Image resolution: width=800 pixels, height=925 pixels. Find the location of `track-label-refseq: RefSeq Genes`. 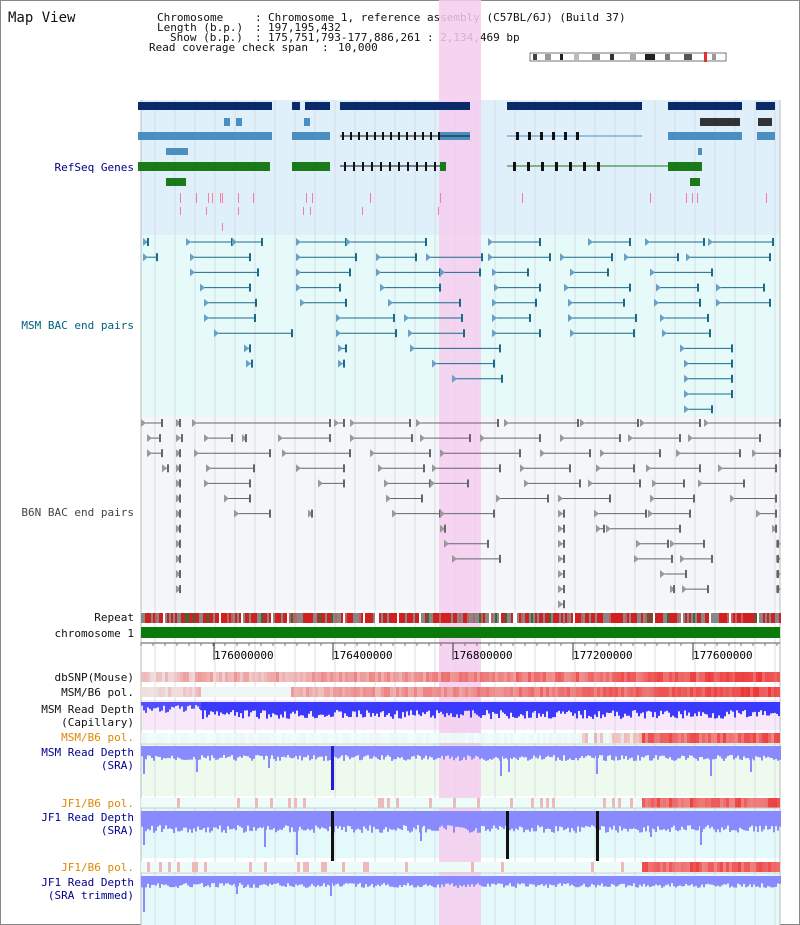

track-label-refseq: RefSeq Genes is located at coordinates (94, 167).